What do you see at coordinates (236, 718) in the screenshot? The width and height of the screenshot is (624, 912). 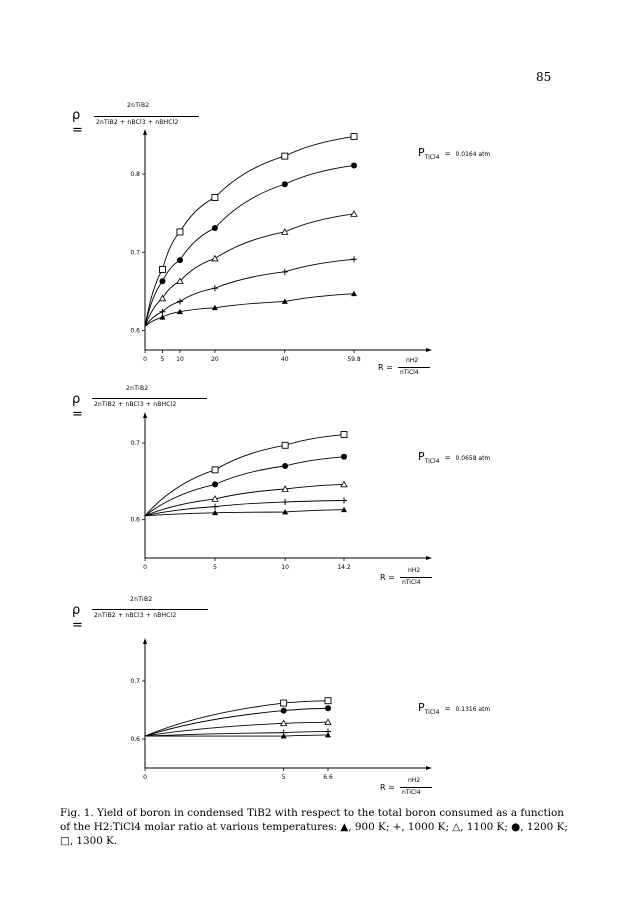 I see `series-line-open-square` at bounding box center [236, 718].